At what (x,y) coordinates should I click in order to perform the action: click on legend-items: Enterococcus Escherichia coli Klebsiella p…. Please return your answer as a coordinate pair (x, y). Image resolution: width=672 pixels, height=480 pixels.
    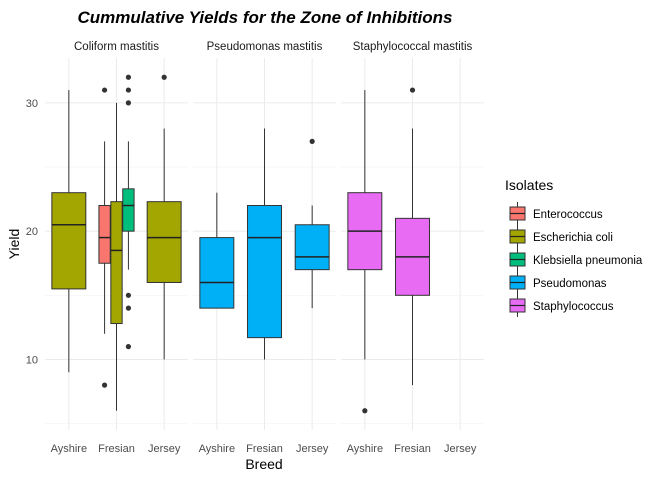
    Looking at the image, I should click on (576, 259).